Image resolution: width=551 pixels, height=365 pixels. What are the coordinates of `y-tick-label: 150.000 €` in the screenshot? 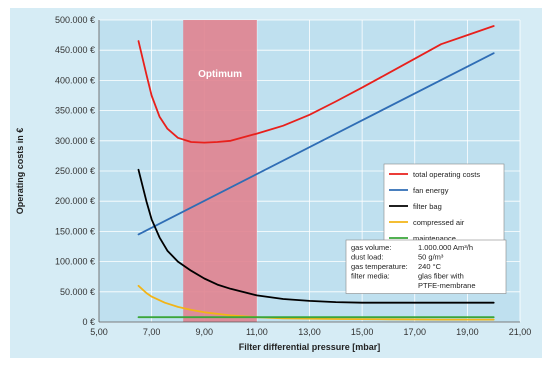 It's located at (75, 231).